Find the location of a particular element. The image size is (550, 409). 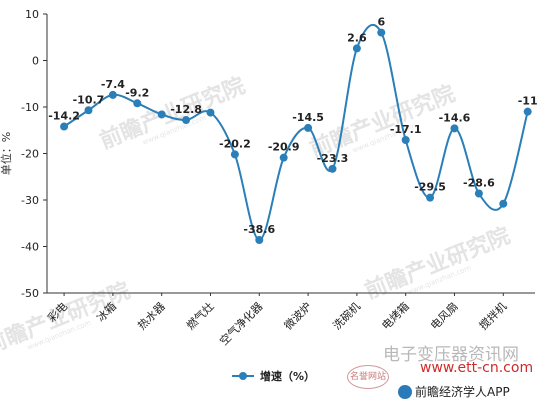

data-label: -11 is located at coordinates (528, 101).